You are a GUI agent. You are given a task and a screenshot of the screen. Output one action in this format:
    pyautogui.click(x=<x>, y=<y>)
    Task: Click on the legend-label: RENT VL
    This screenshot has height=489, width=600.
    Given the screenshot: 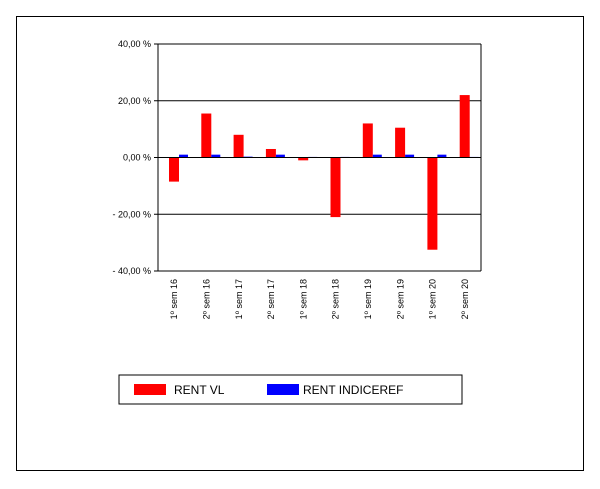 What is the action you would take?
    pyautogui.click(x=199, y=390)
    